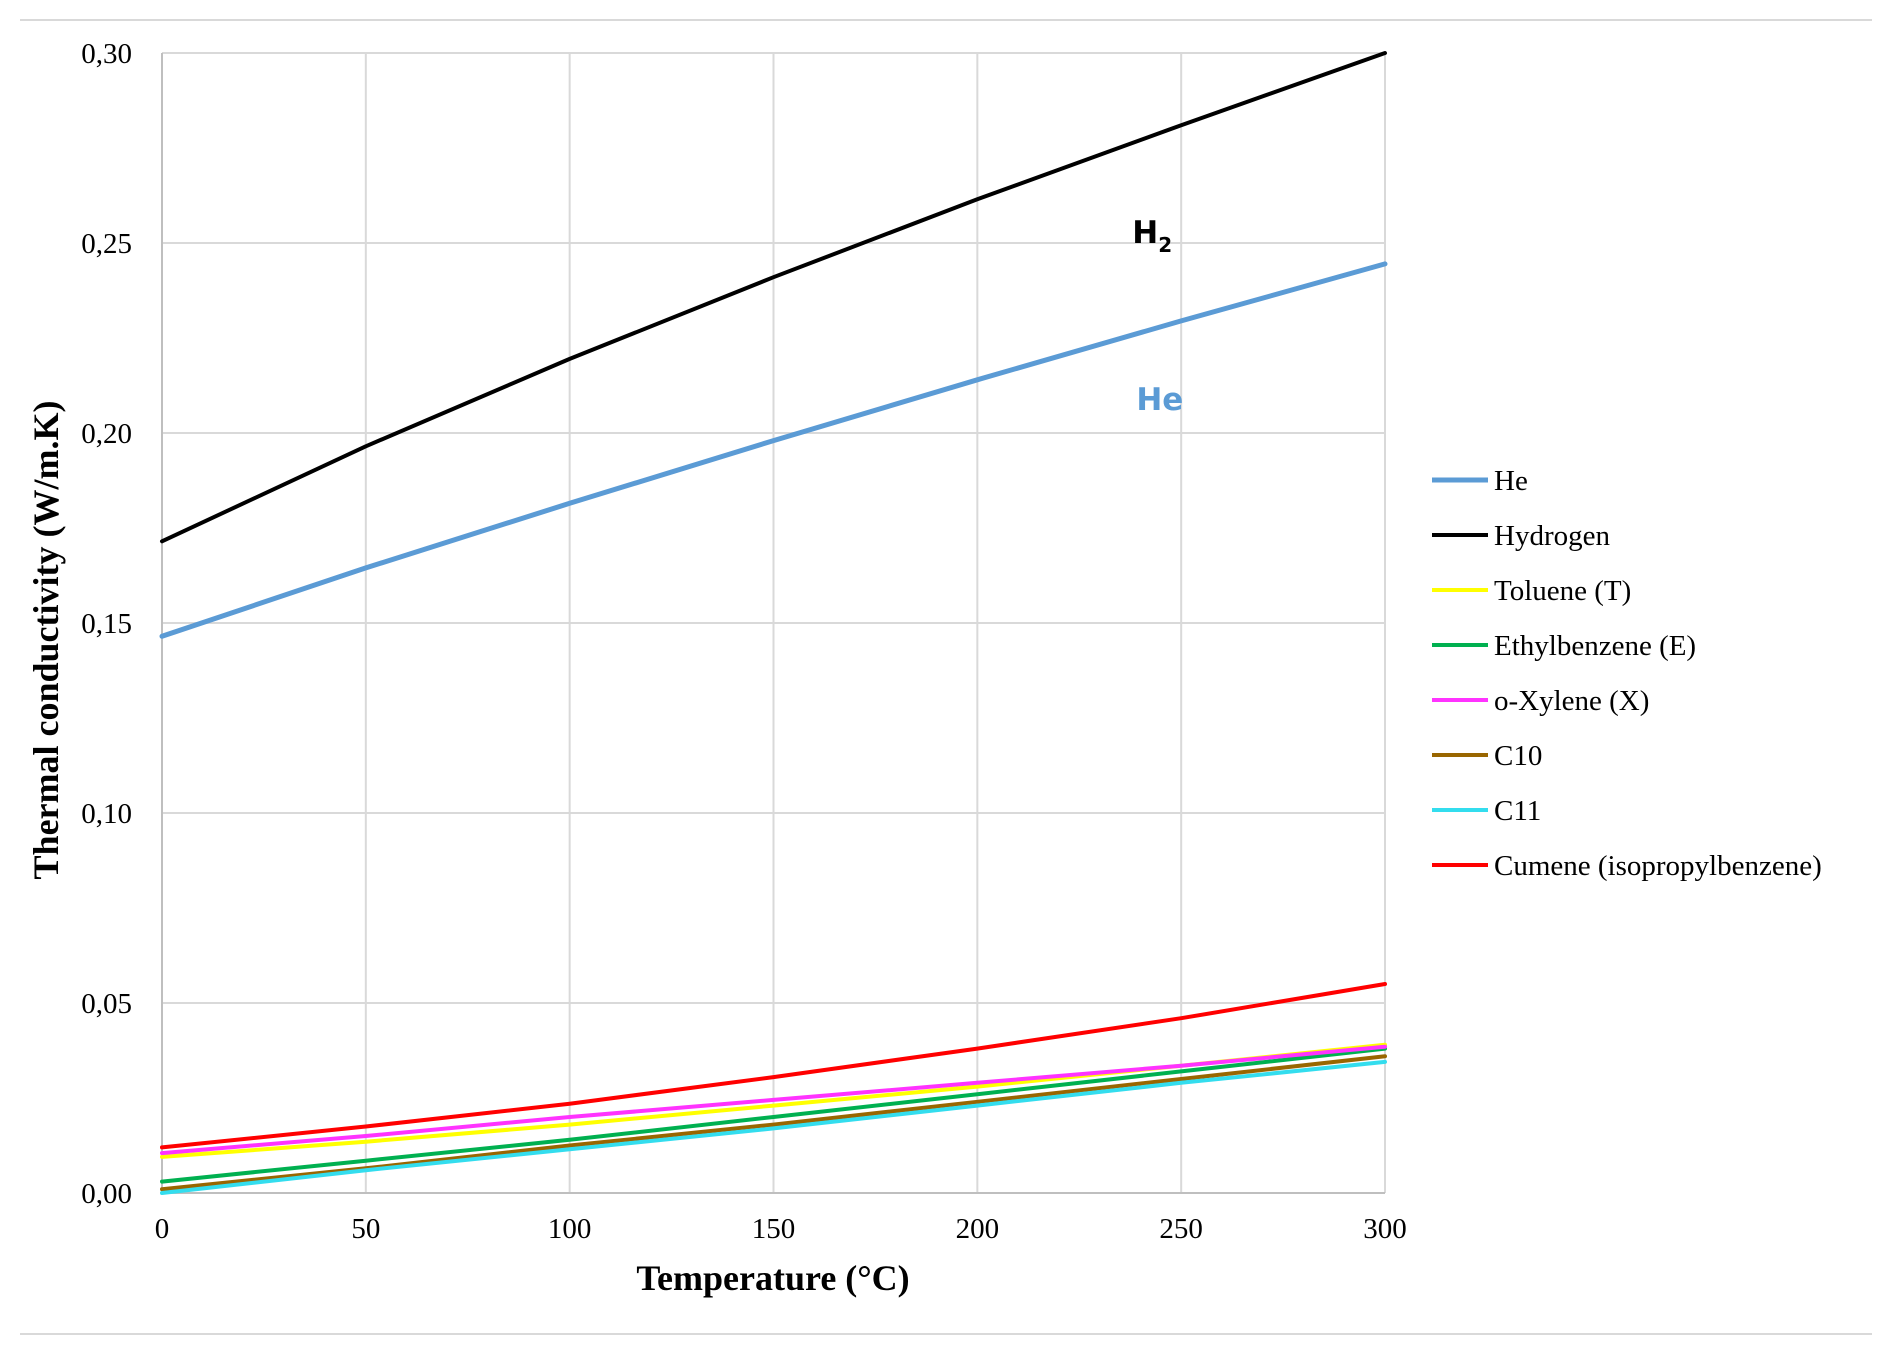 Image resolution: width=1892 pixels, height=1354 pixels. What do you see at coordinates (106, 624) in the screenshot?
I see `y-tick-label: 0,15` at bounding box center [106, 624].